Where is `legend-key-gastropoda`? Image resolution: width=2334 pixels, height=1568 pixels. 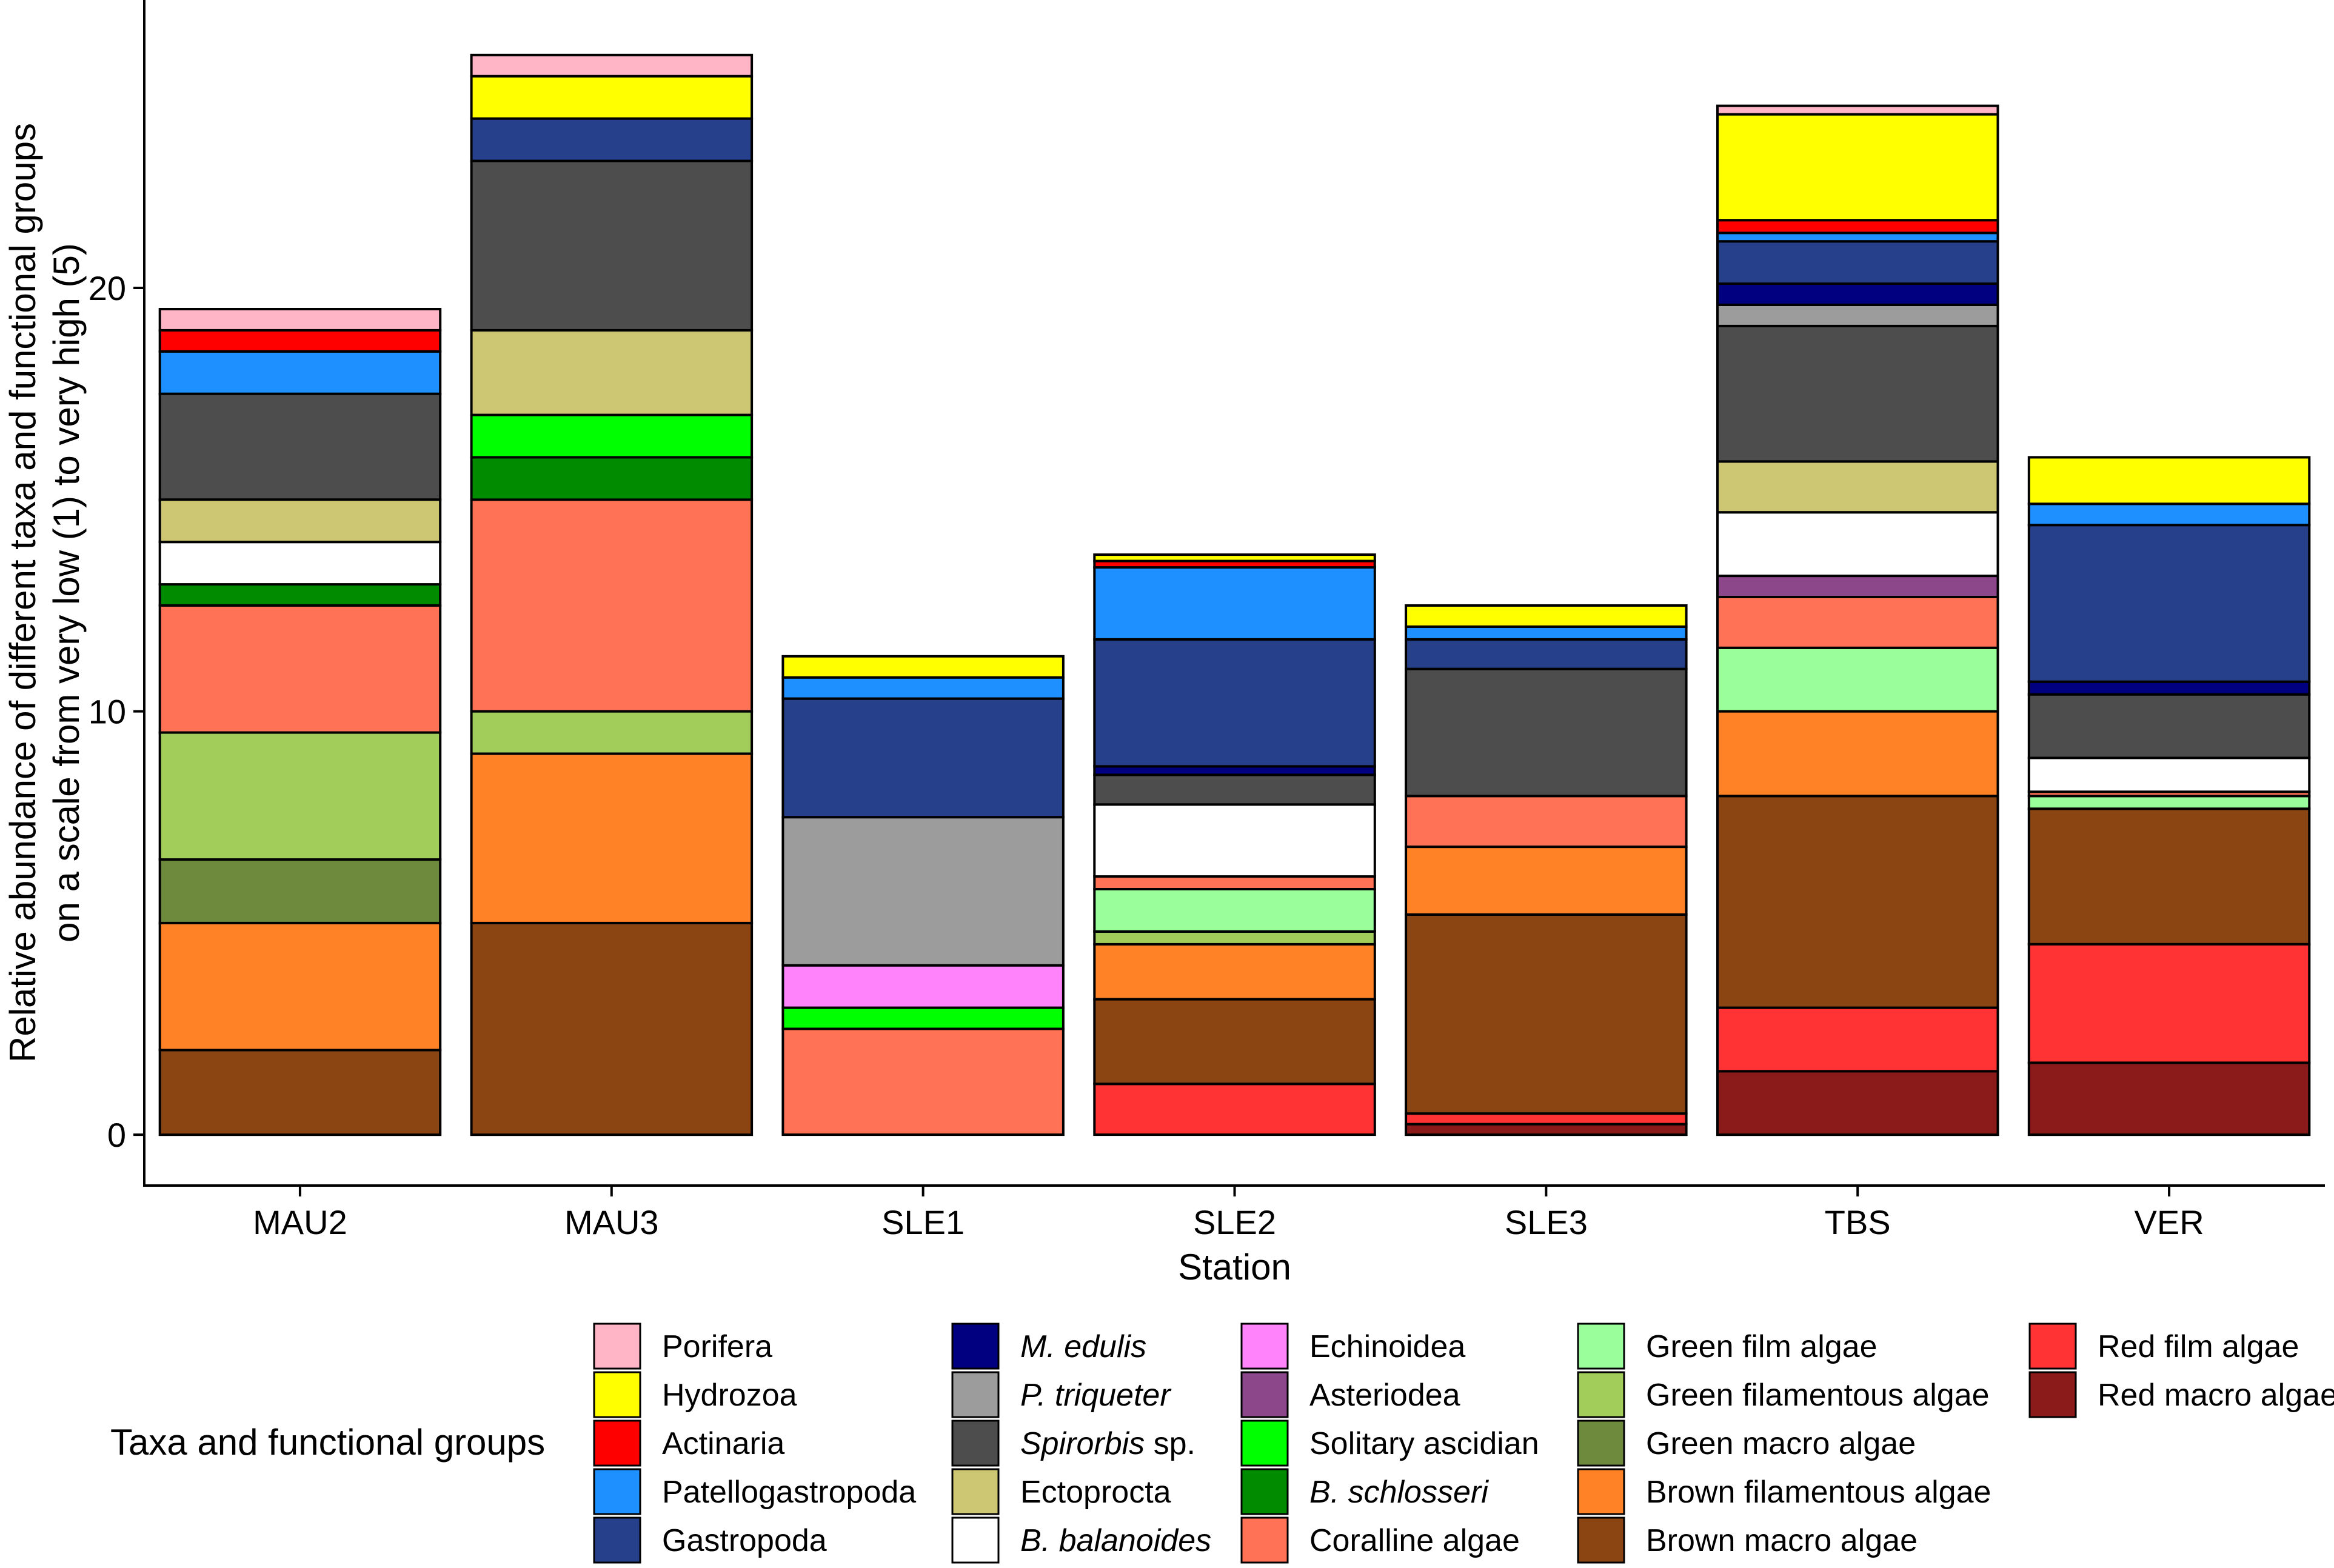 legend-key-gastropoda is located at coordinates (617, 1540).